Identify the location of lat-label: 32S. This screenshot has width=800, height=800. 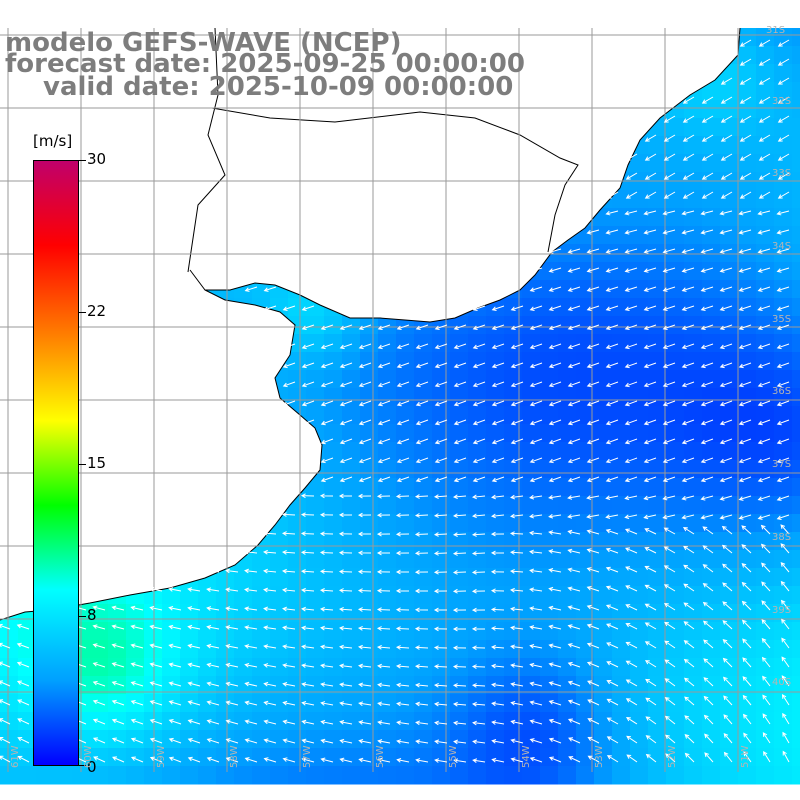
(782, 101).